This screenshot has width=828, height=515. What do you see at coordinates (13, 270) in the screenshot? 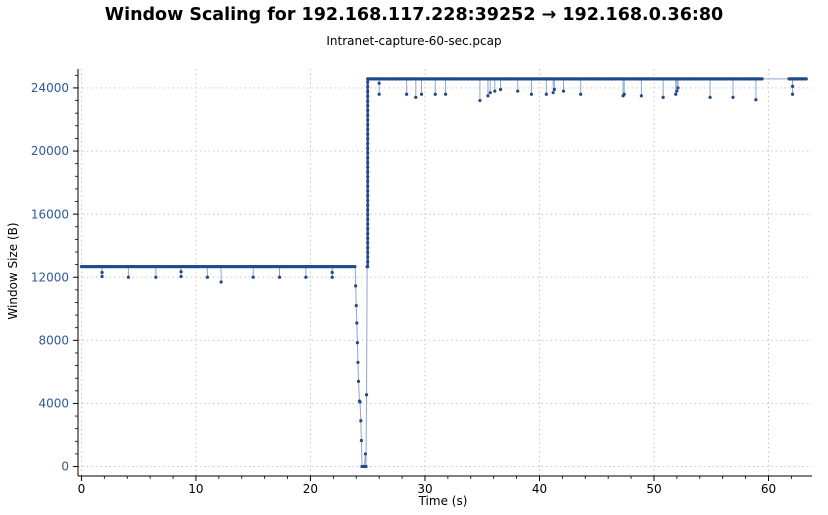
I see `y-axis-label: Window Size (B)` at bounding box center [13, 270].